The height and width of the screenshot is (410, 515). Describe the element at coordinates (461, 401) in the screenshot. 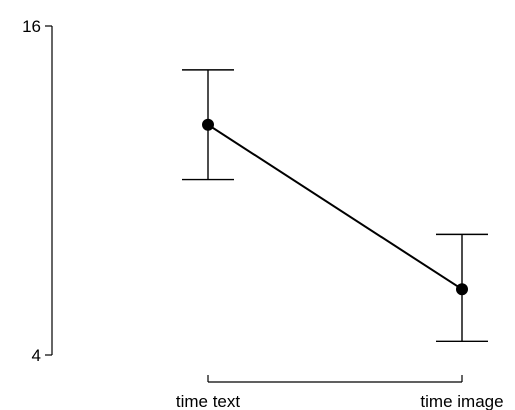

I see `x-tick-label: time image` at that location.